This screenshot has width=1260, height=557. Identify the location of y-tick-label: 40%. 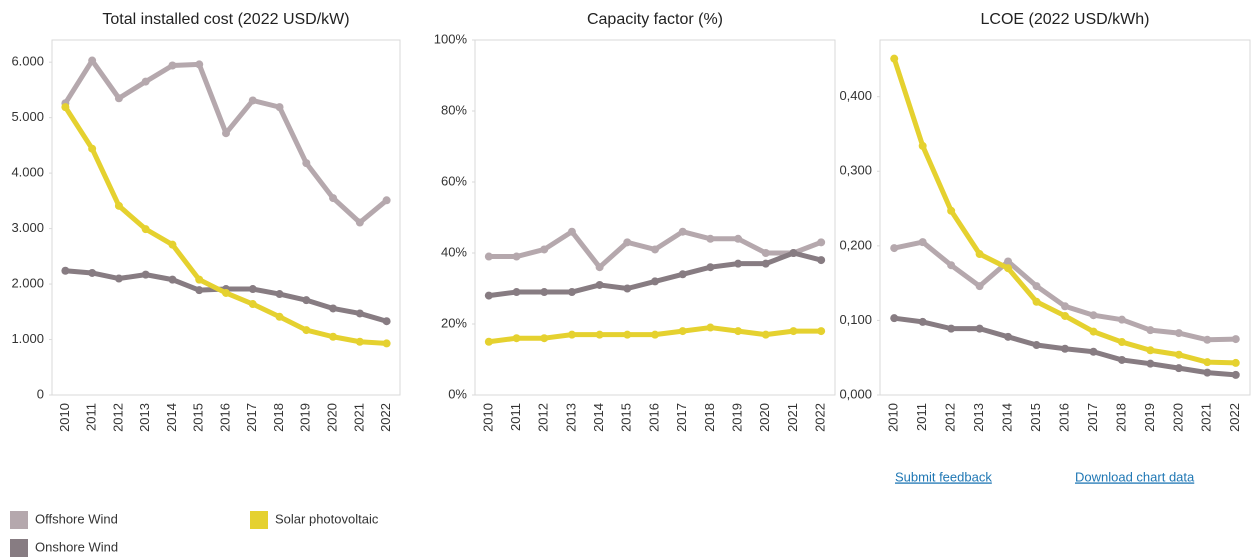
(454, 251).